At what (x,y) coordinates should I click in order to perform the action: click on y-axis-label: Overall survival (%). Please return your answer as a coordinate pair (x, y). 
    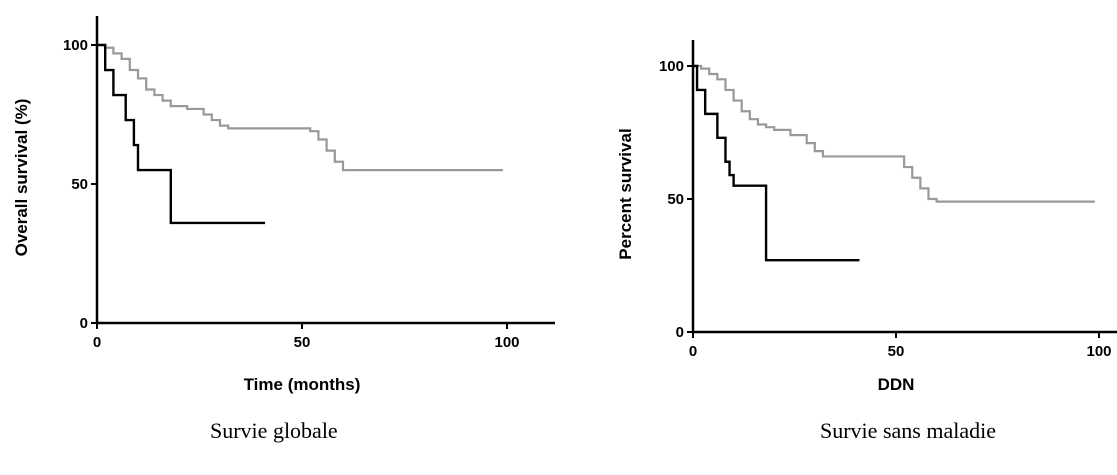
    Looking at the image, I should click on (21, 178).